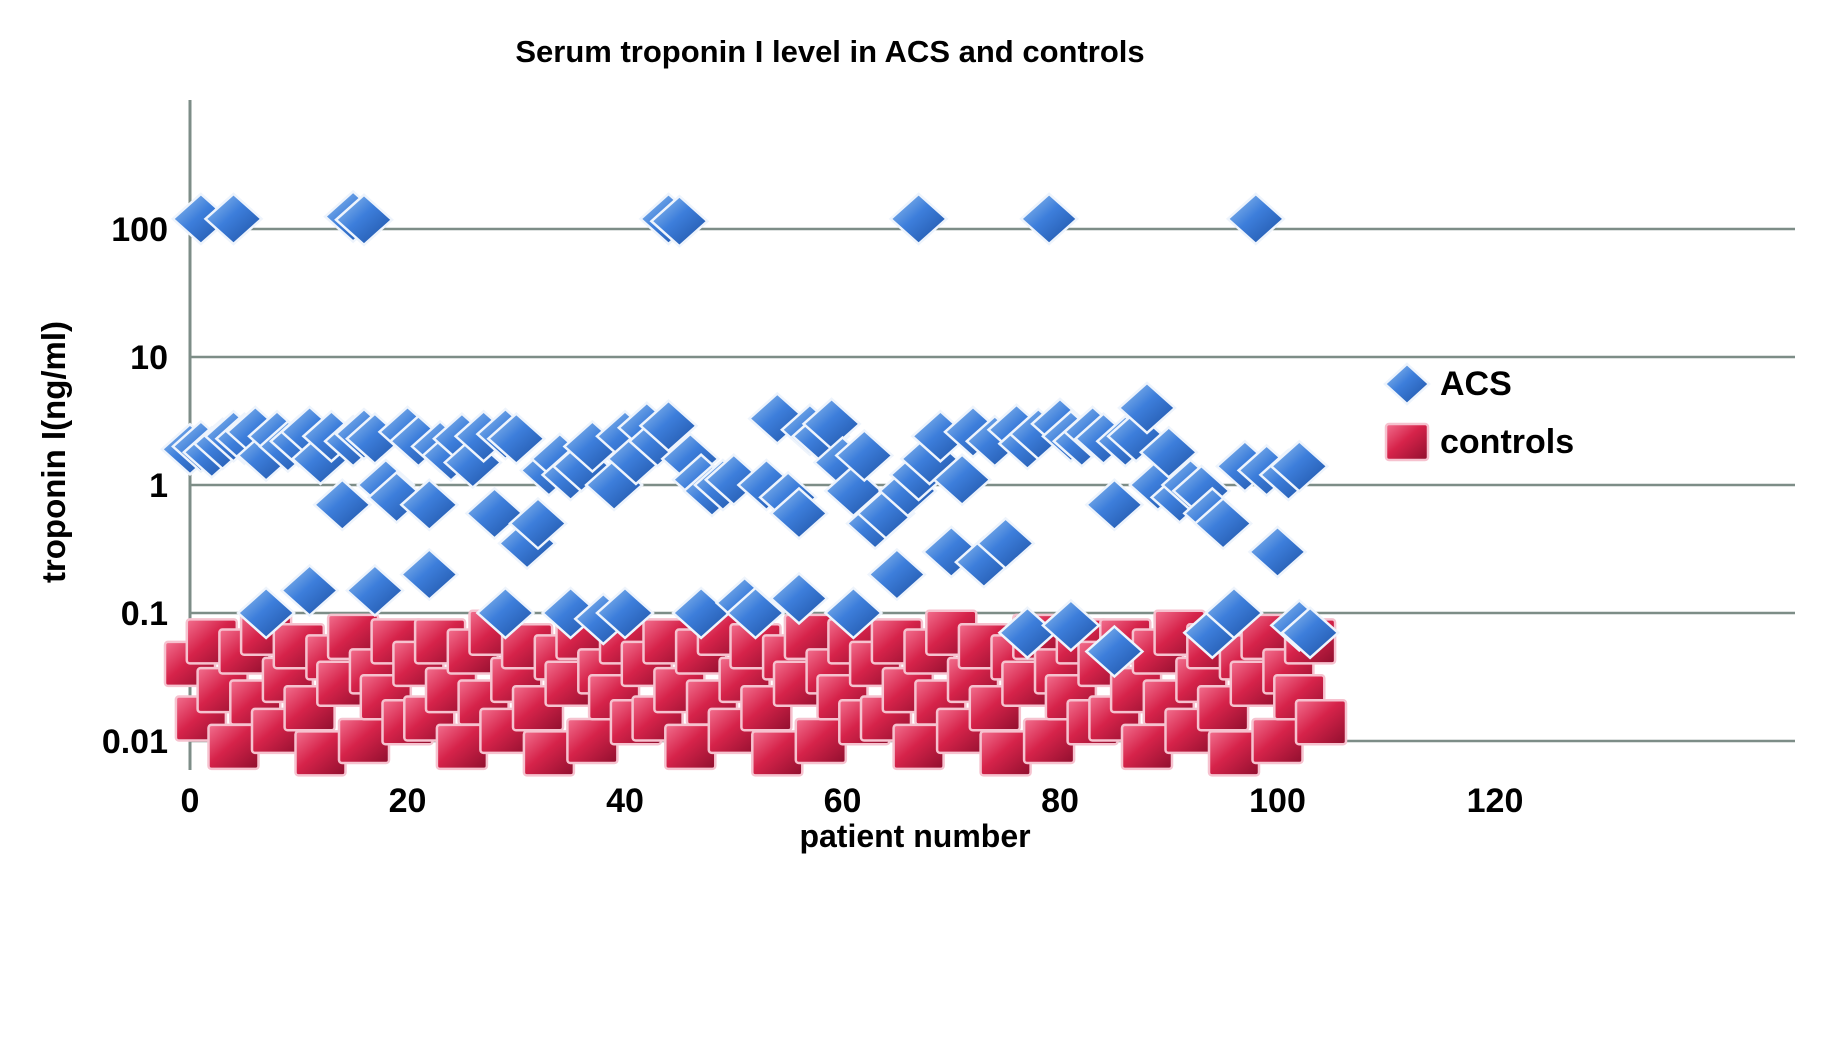 This screenshot has width=1843, height=1048. What do you see at coordinates (135, 742) in the screenshot?
I see `y-tick-label: 0.01` at bounding box center [135, 742].